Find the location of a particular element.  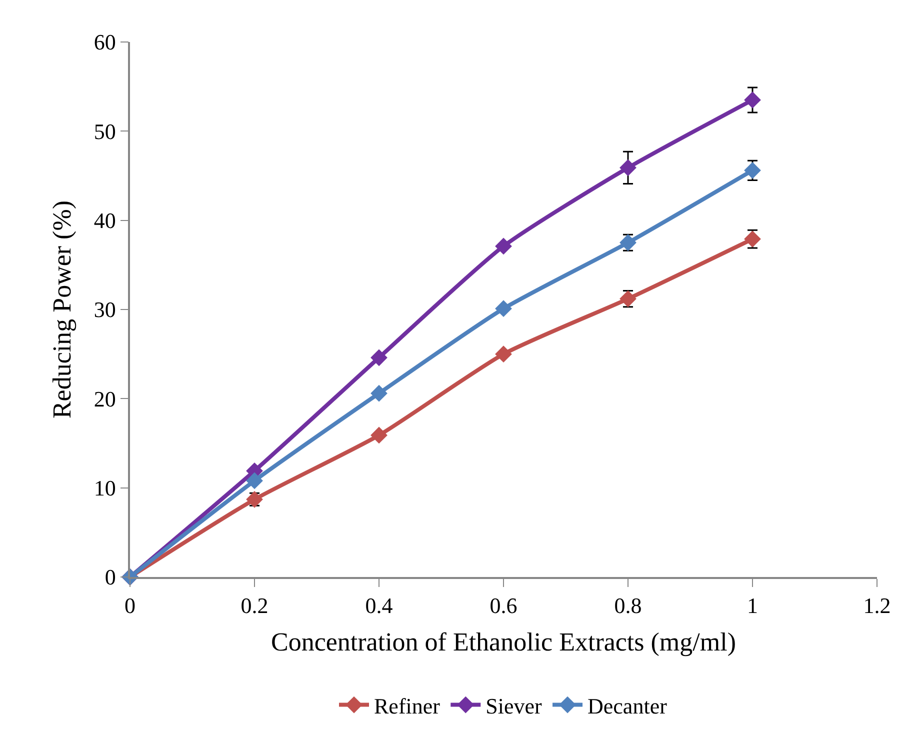

y-tick-label: 20 is located at coordinates (105, 399).